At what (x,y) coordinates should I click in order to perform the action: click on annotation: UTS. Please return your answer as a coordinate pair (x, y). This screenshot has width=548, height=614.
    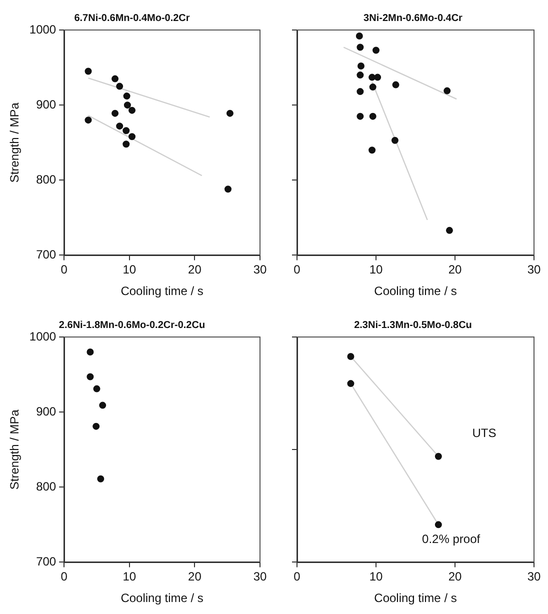
    Looking at the image, I should click on (484, 433).